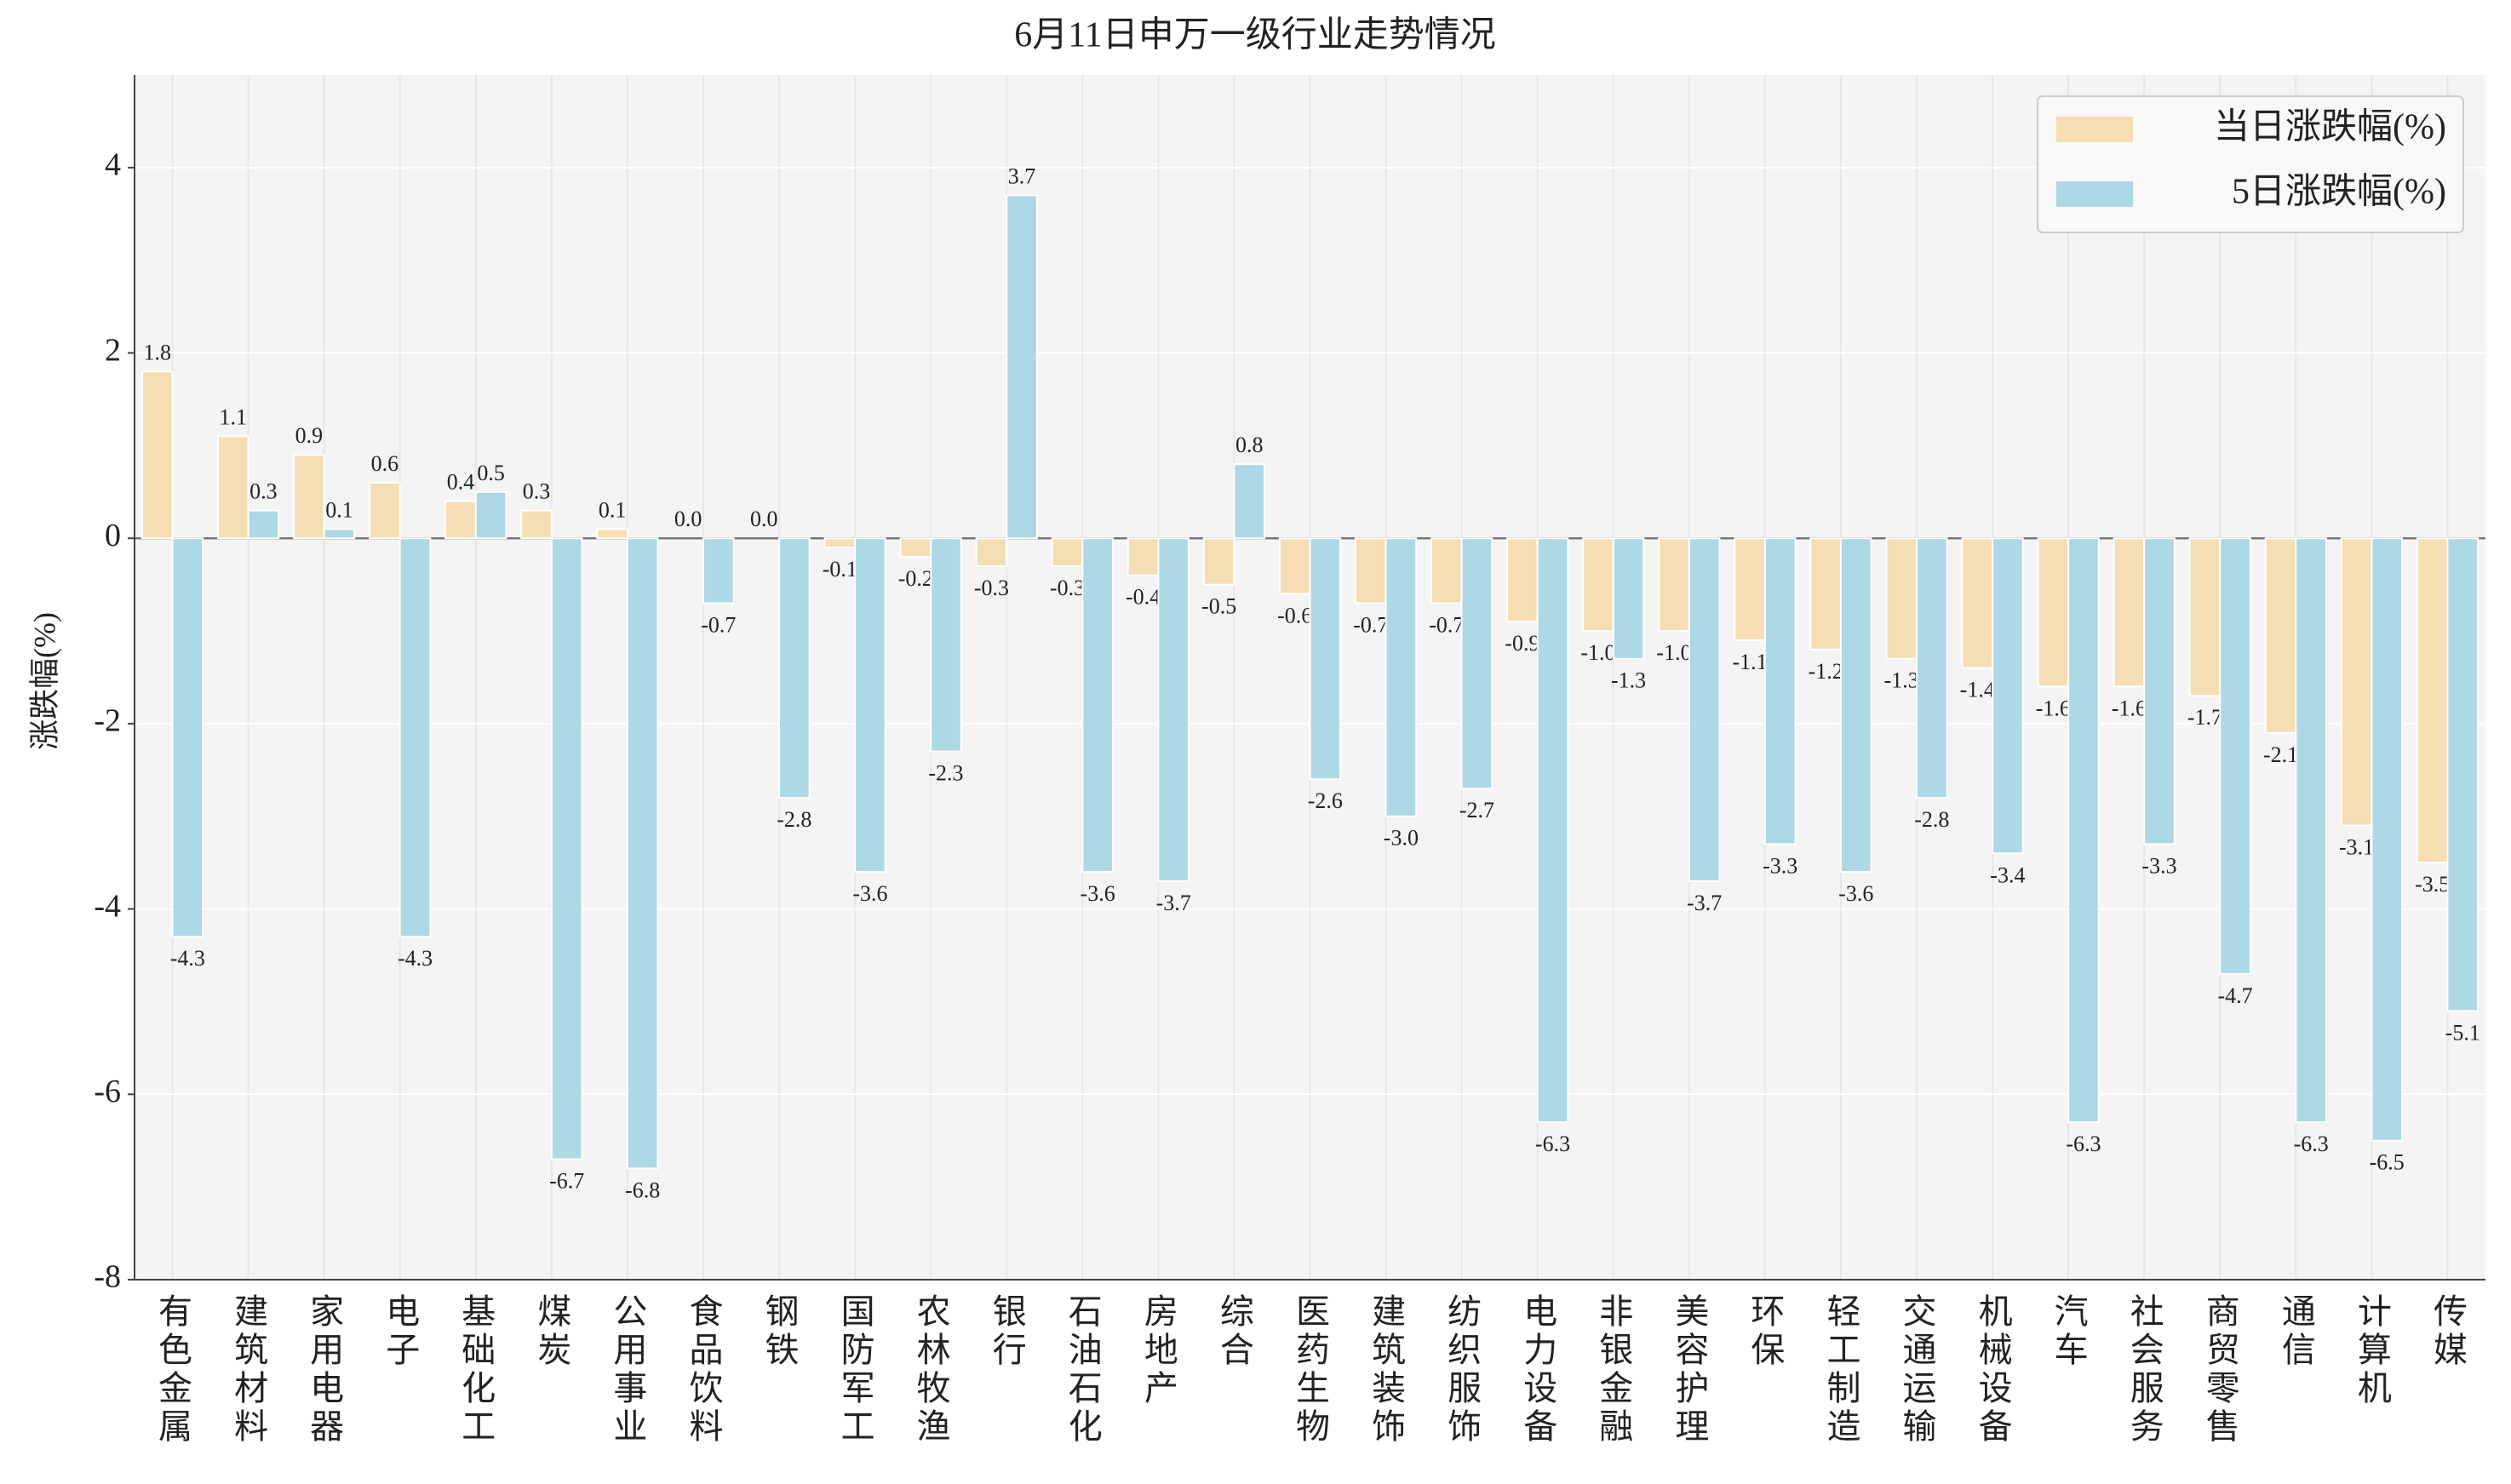  I want to click on value-label: -1.1, so click(1750, 662).